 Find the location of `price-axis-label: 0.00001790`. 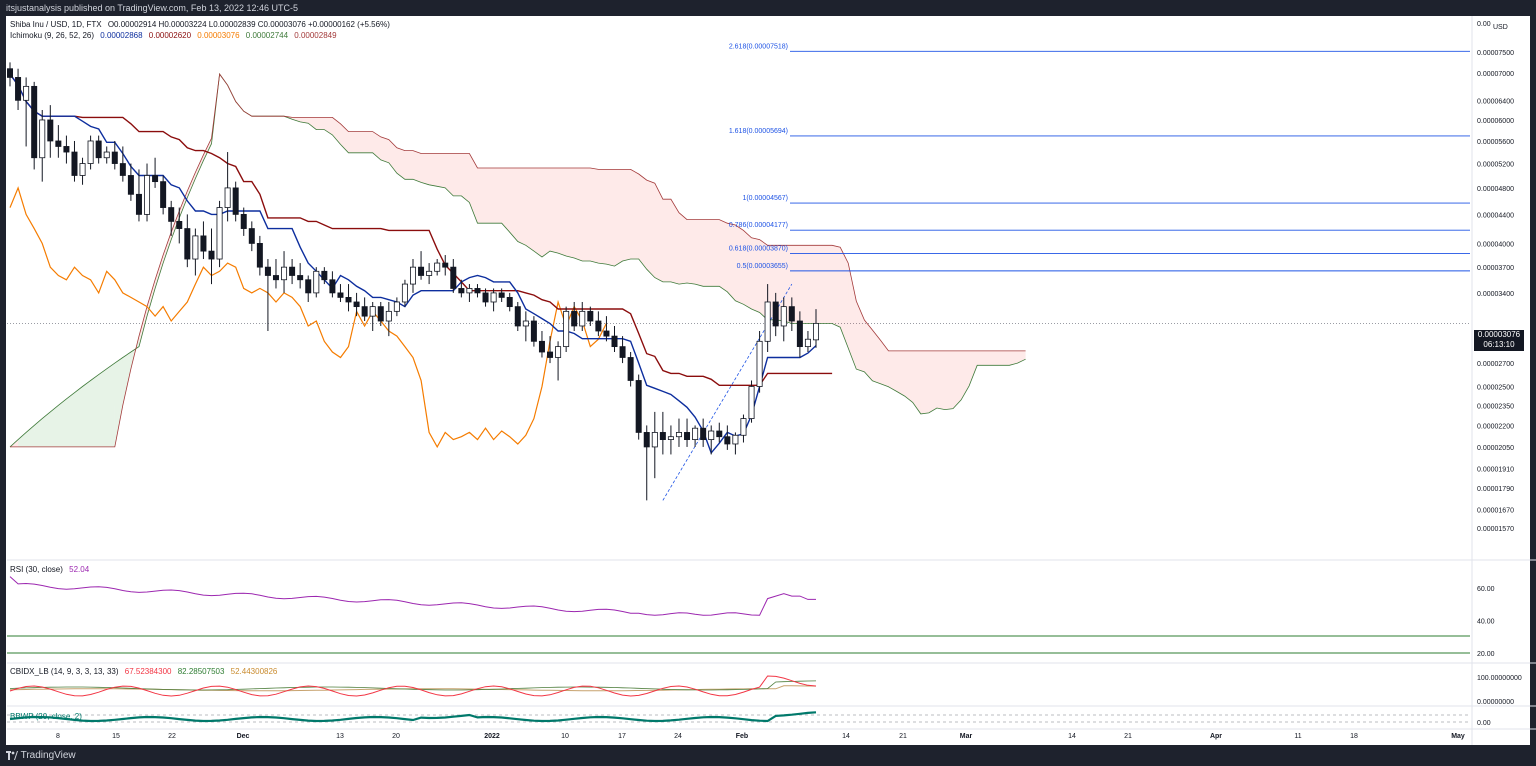

price-axis-label: 0.00001790 is located at coordinates (1495, 489).